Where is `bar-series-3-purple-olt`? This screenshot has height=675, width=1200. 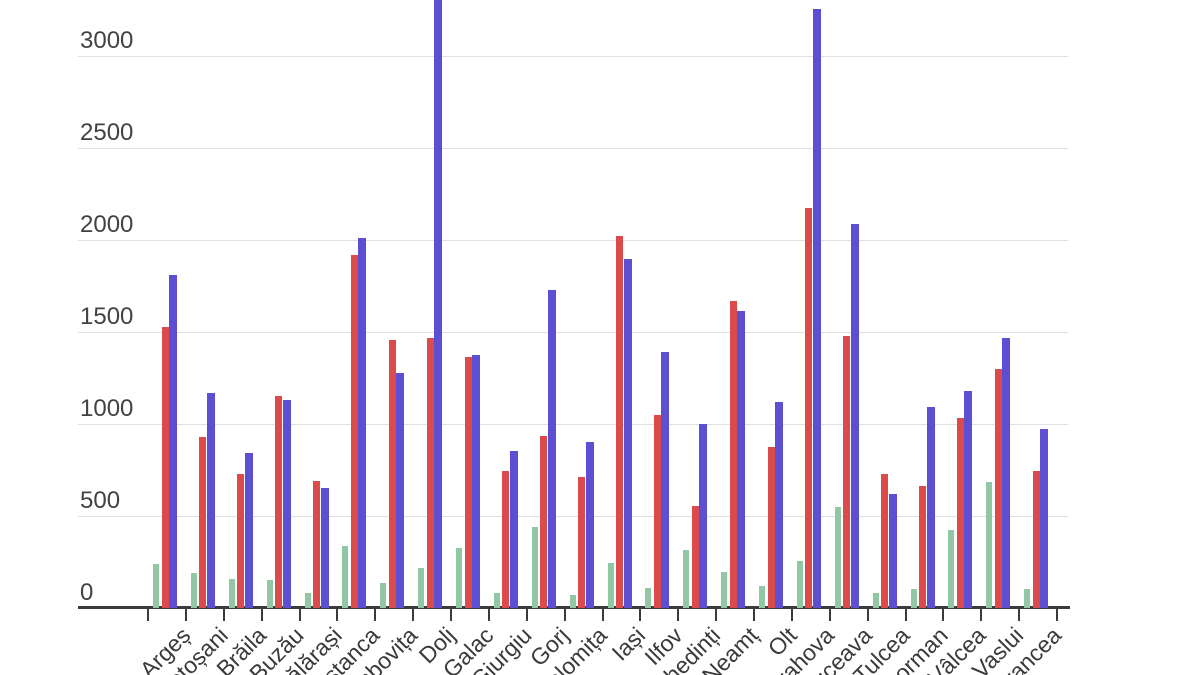
bar-series-3-purple-olt is located at coordinates (779, 504).